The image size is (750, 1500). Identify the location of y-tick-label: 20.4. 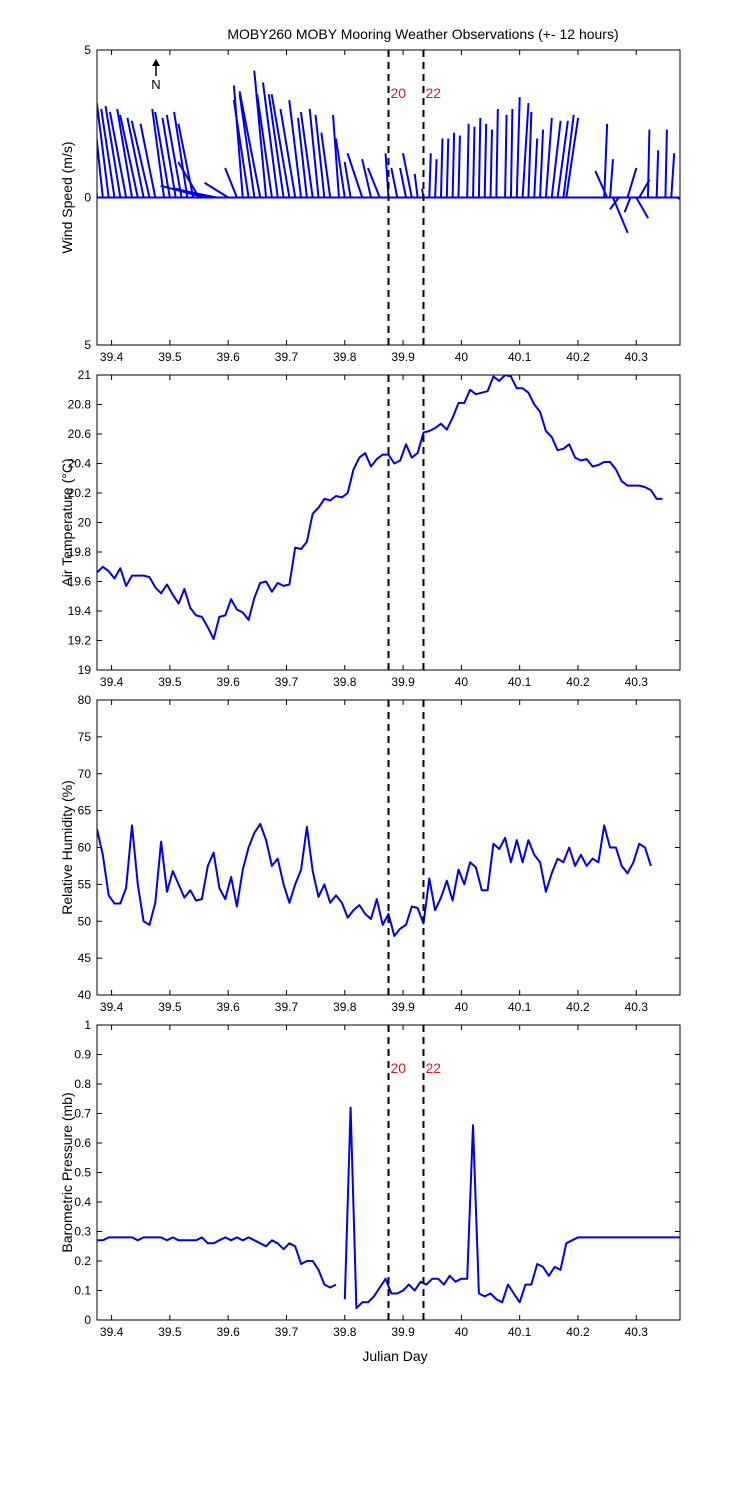
(80, 464).